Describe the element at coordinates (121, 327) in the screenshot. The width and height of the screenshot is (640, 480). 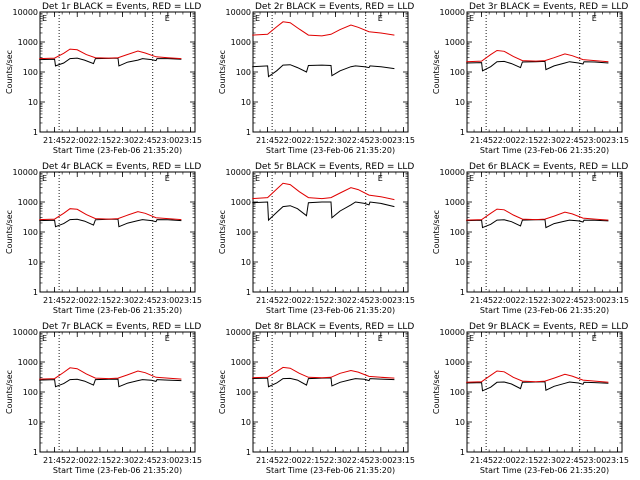
I see `panel-title: Det 7r BLACK = Events, RED = LLD` at that location.